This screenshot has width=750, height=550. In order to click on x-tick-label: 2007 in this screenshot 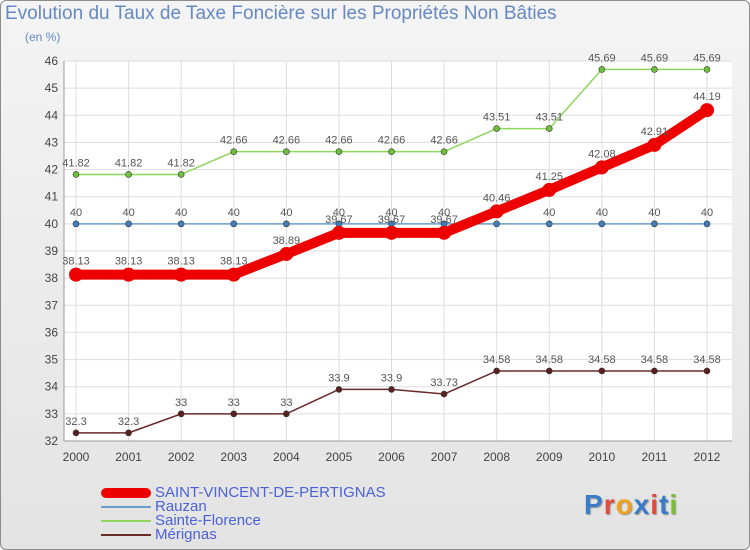, I will do `click(444, 457)`.